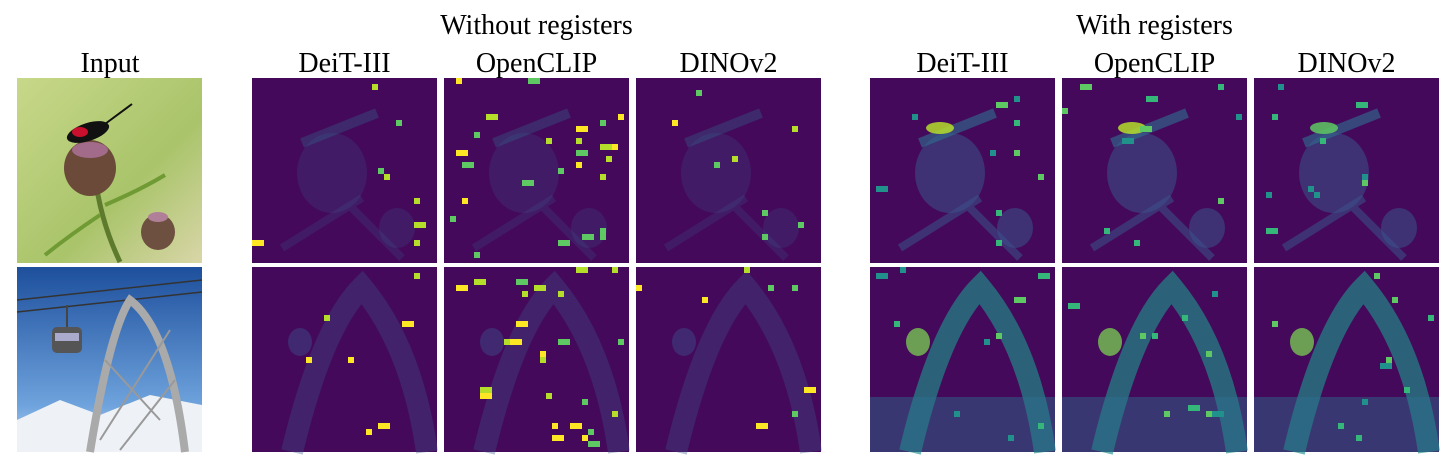 This screenshot has height=458, width=1456. I want to click on group-title: Without registers, so click(536, 25).